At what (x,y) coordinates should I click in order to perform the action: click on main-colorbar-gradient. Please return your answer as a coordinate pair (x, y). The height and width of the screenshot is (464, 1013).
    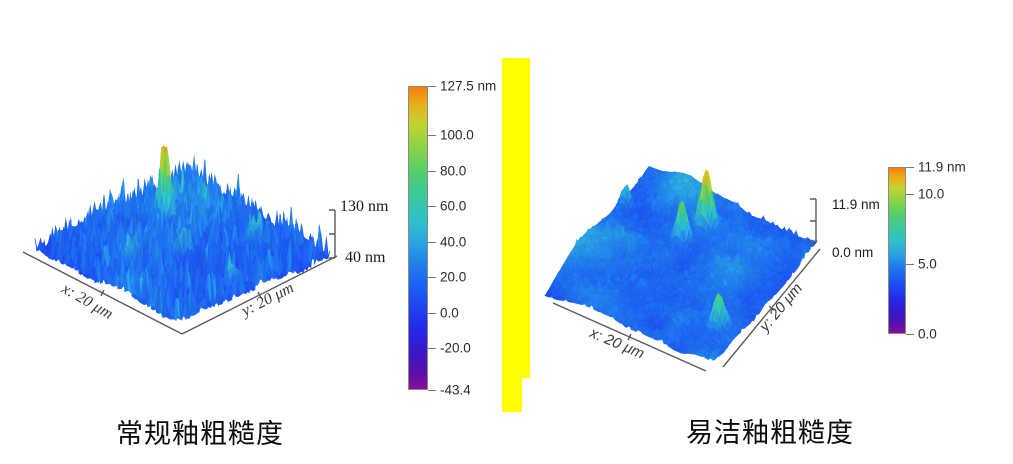
    Looking at the image, I should click on (418, 238).